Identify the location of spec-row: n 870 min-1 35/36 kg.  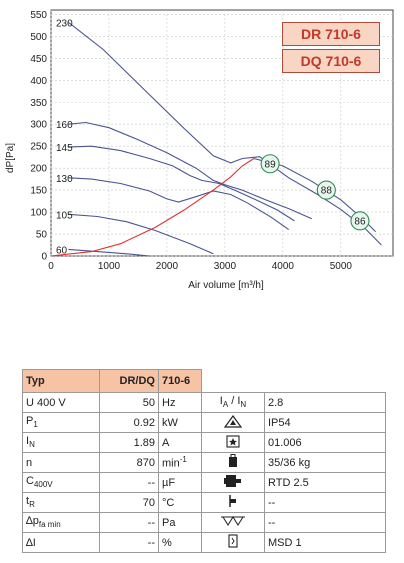
(204, 462).